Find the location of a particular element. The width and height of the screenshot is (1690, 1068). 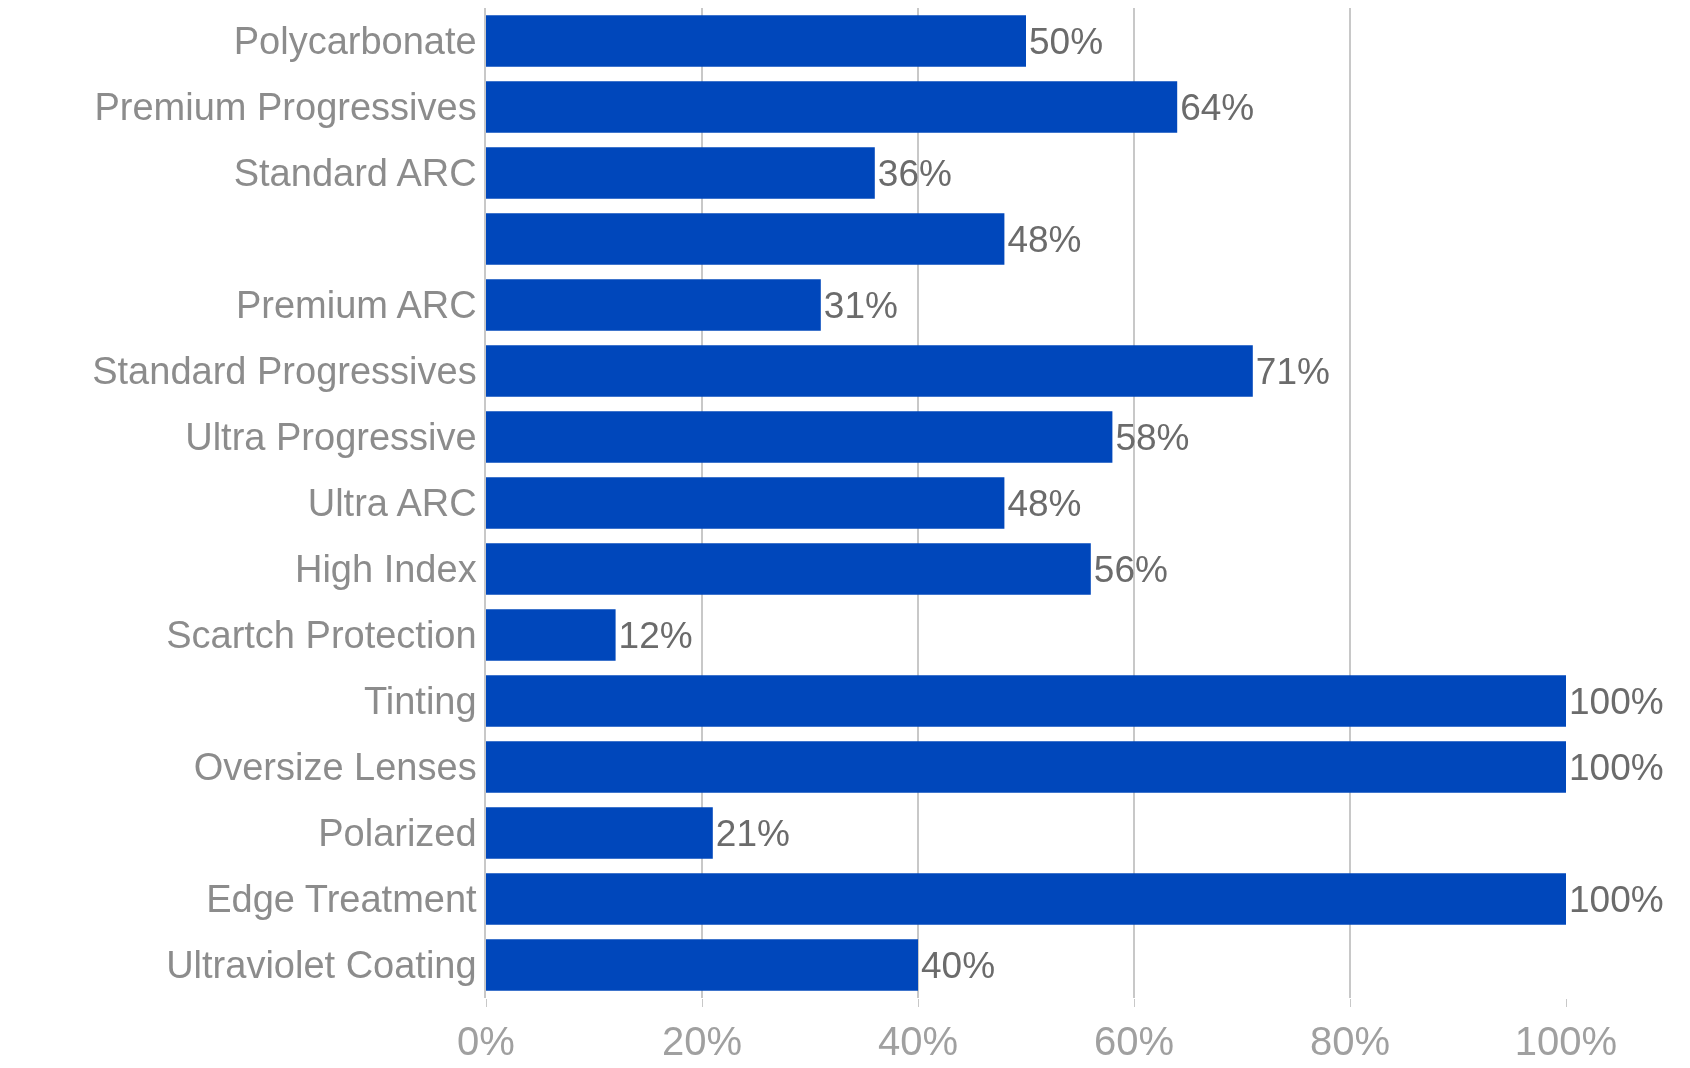

x-tick-label: 100% is located at coordinates (1566, 1041).